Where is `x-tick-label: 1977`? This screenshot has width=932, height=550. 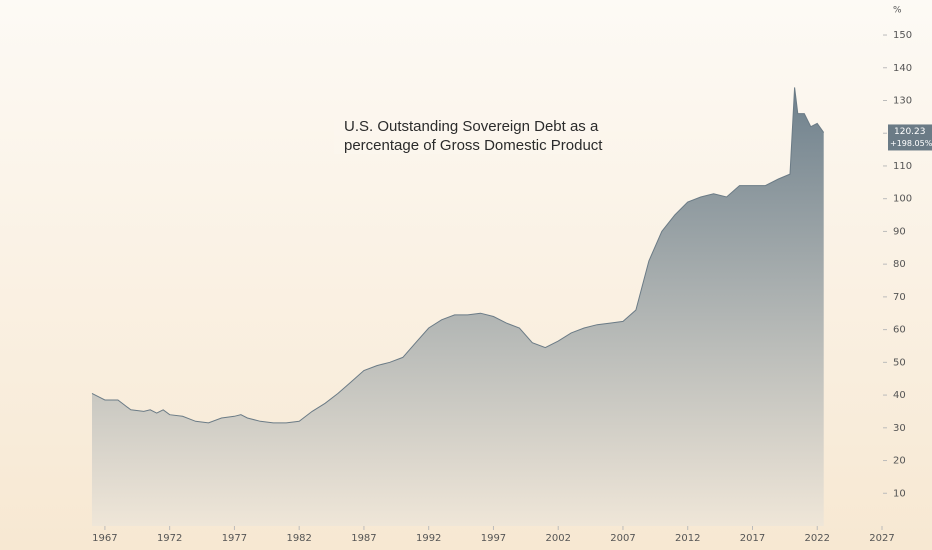
x-tick-label: 1977 is located at coordinates (234, 538).